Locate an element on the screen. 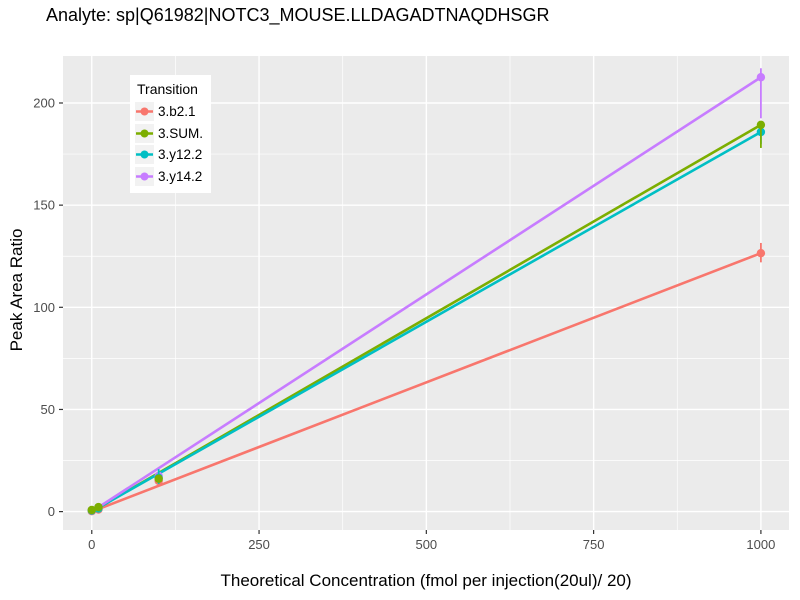 The image size is (800, 600). x-tick-label: 1000 is located at coordinates (760, 544).